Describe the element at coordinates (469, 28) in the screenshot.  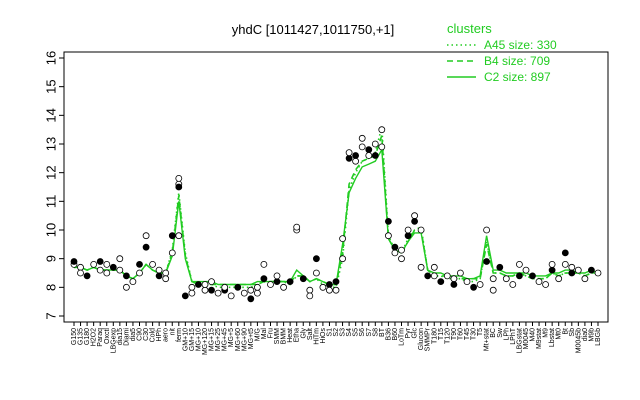
I see `legend-title: clusters` at that location.